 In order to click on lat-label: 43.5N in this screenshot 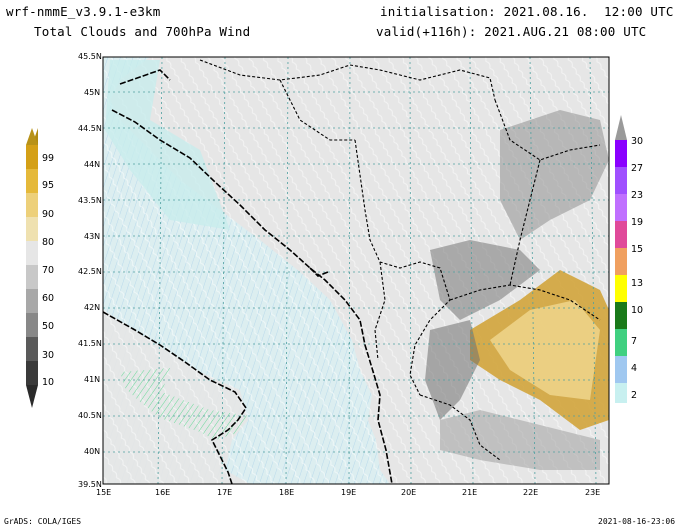, I will do `click(90, 200)`.